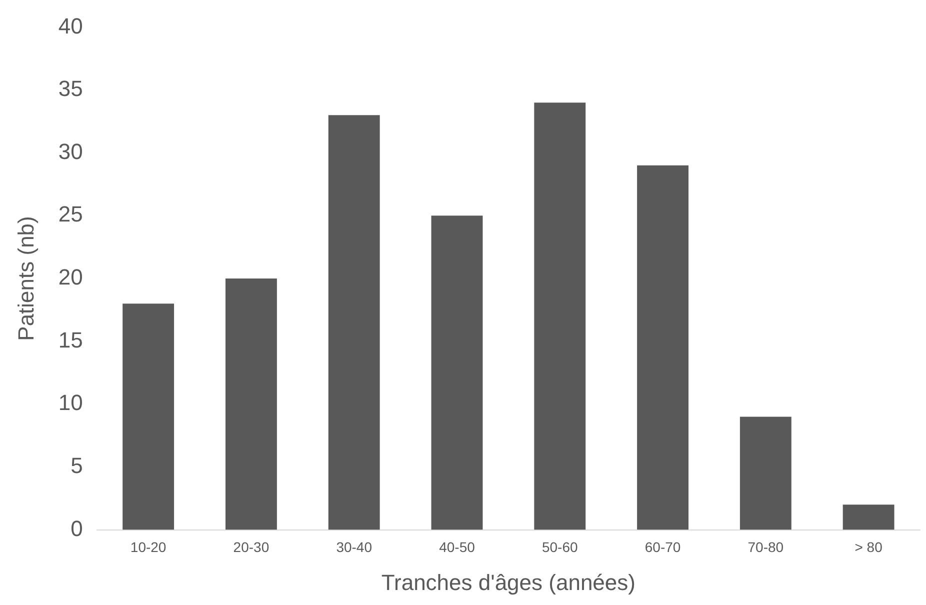 Image resolution: width=926 pixels, height=605 pixels. I want to click on x-tick-label: 10-20, so click(148, 547).